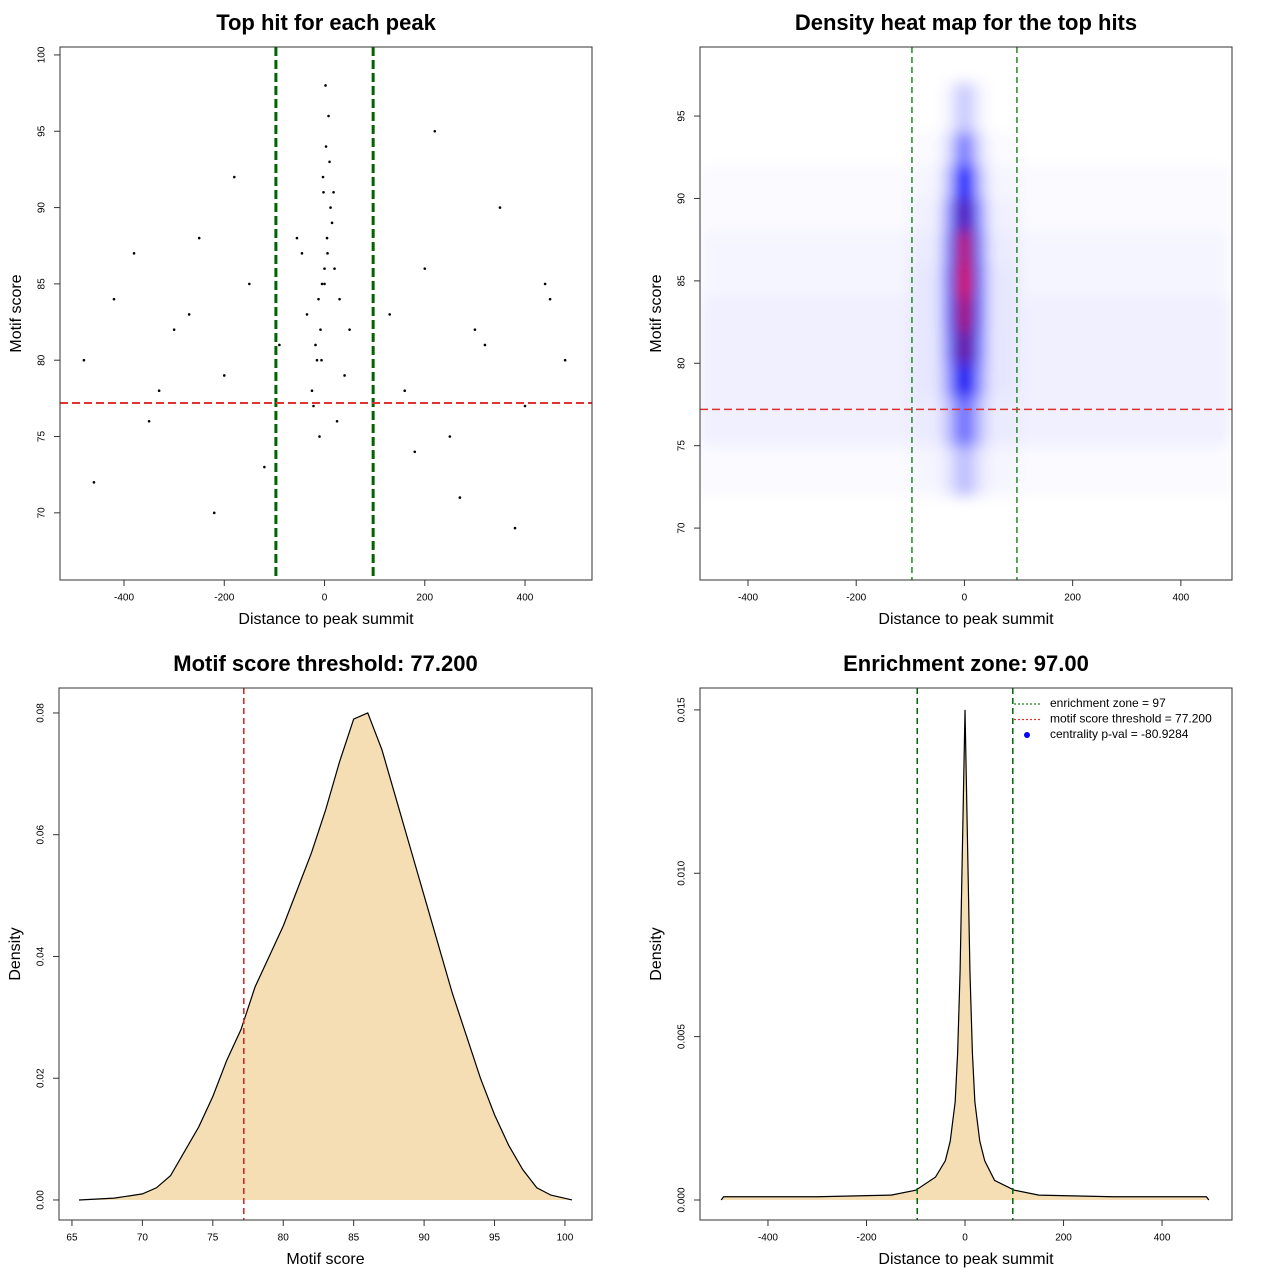 This screenshot has height=1280, width=1280. What do you see at coordinates (143, 1238) in the screenshot?
I see `x-tick-label: 70` at bounding box center [143, 1238].